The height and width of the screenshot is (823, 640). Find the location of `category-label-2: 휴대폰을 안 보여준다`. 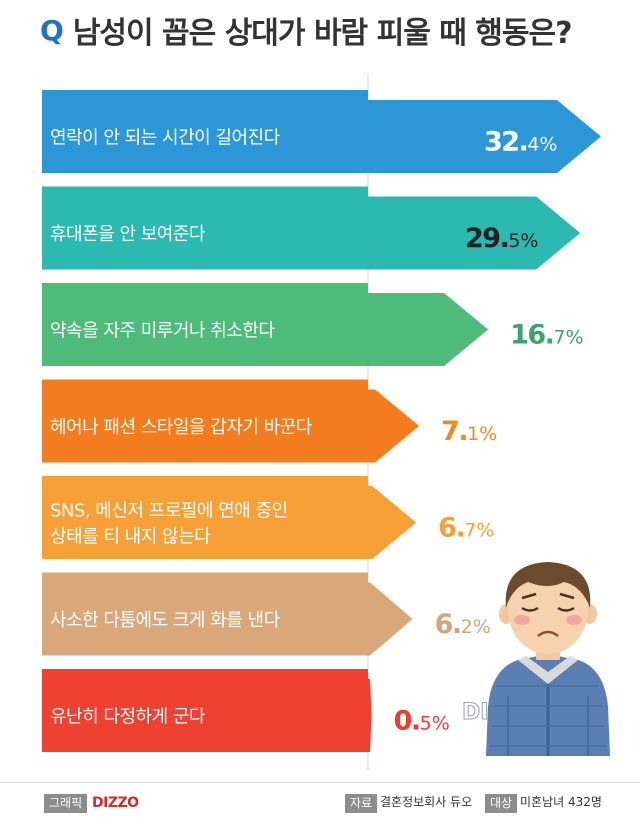

category-label-2: 휴대폰을 안 보여준다 is located at coordinates (128, 234).